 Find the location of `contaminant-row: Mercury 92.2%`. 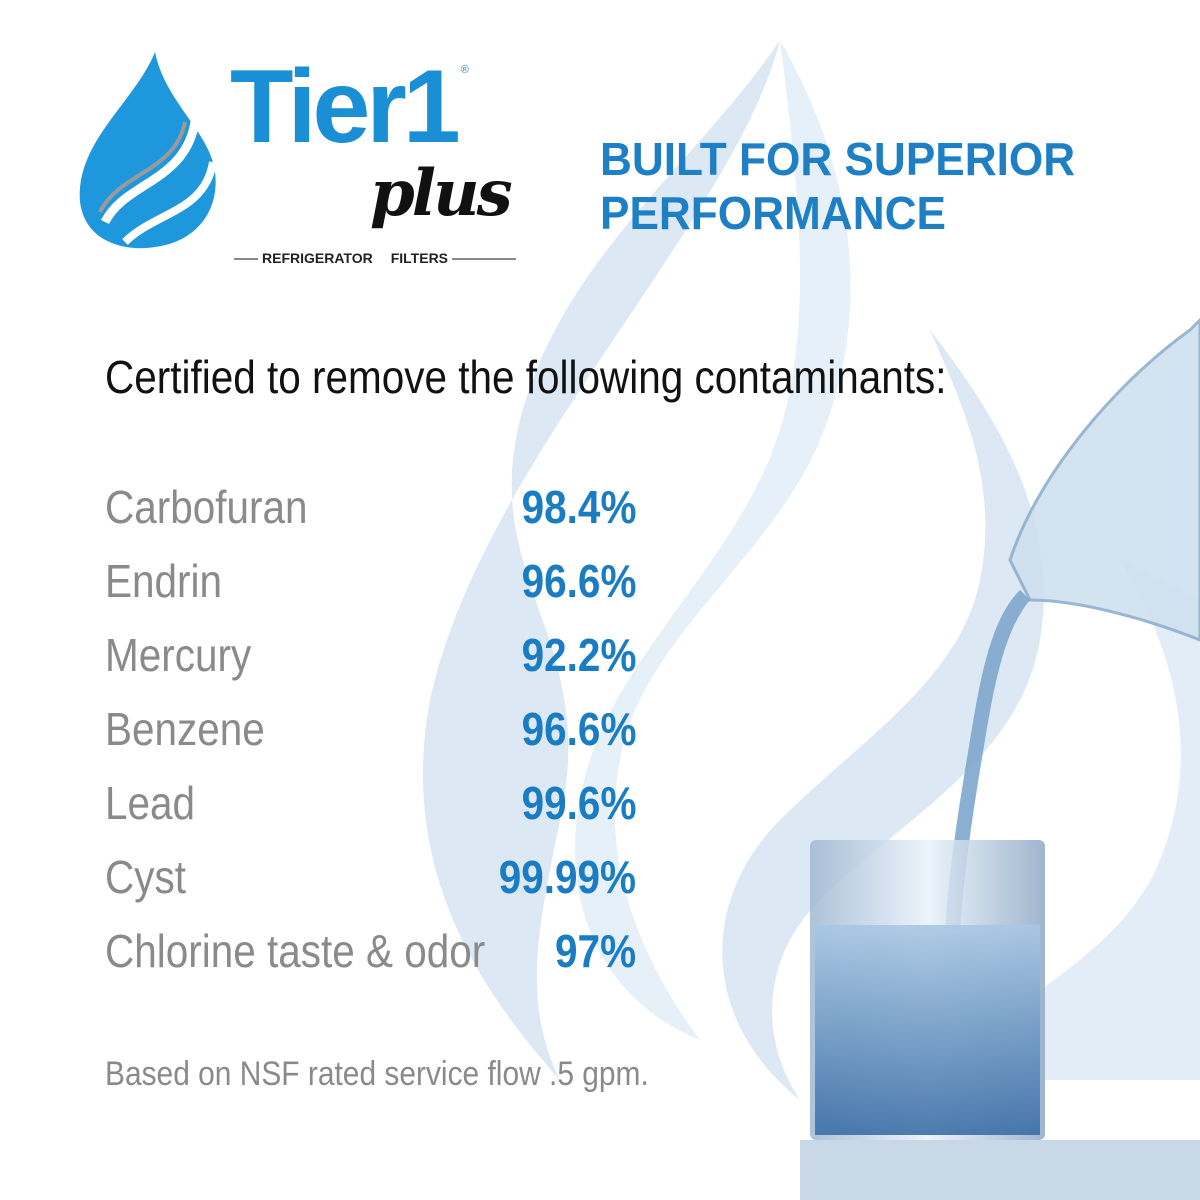

contaminant-row: Mercury 92.2% is located at coordinates (370, 658).